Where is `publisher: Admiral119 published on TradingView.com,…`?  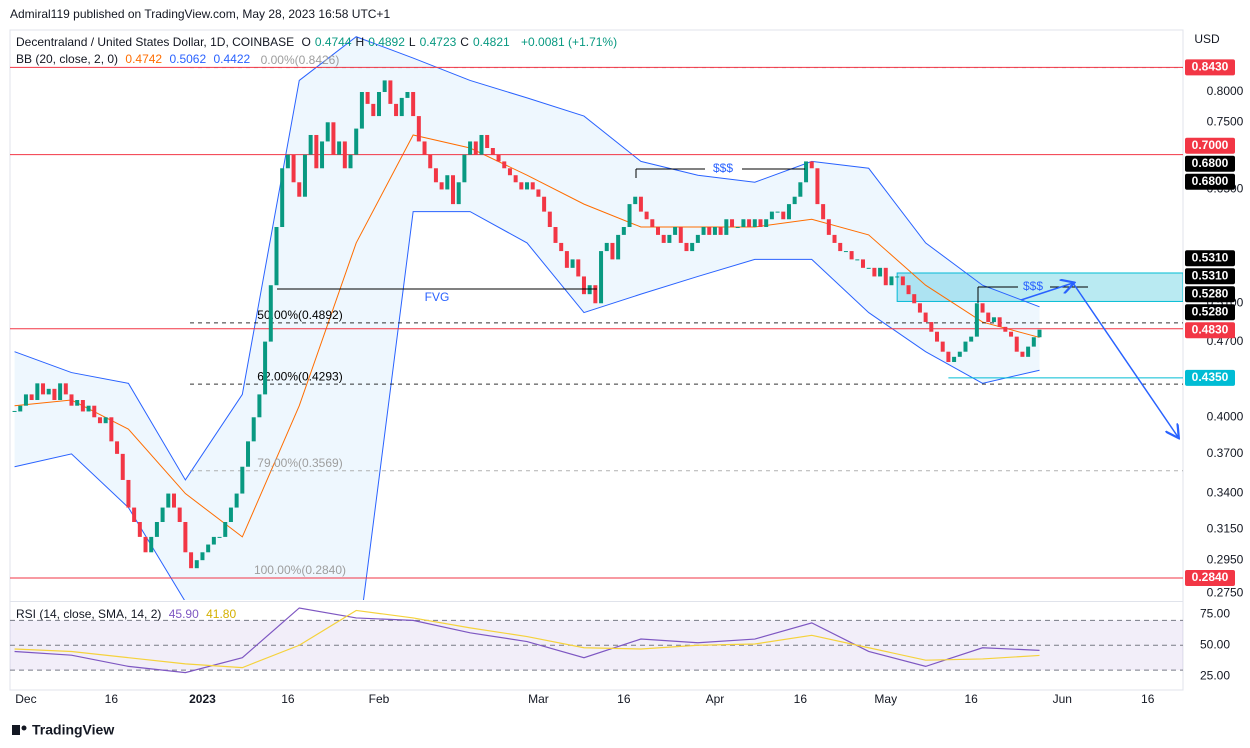
publisher: Admiral119 published on TradingView.com,… is located at coordinates (200, 14).